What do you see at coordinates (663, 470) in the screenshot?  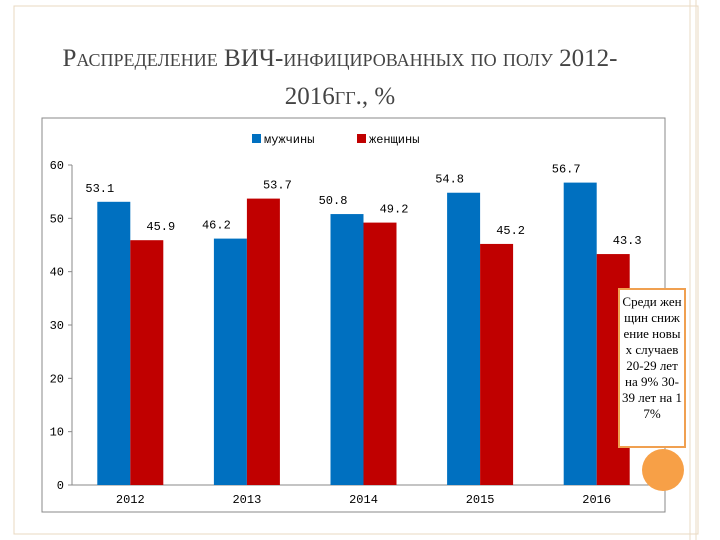 I see `decor-circle` at bounding box center [663, 470].